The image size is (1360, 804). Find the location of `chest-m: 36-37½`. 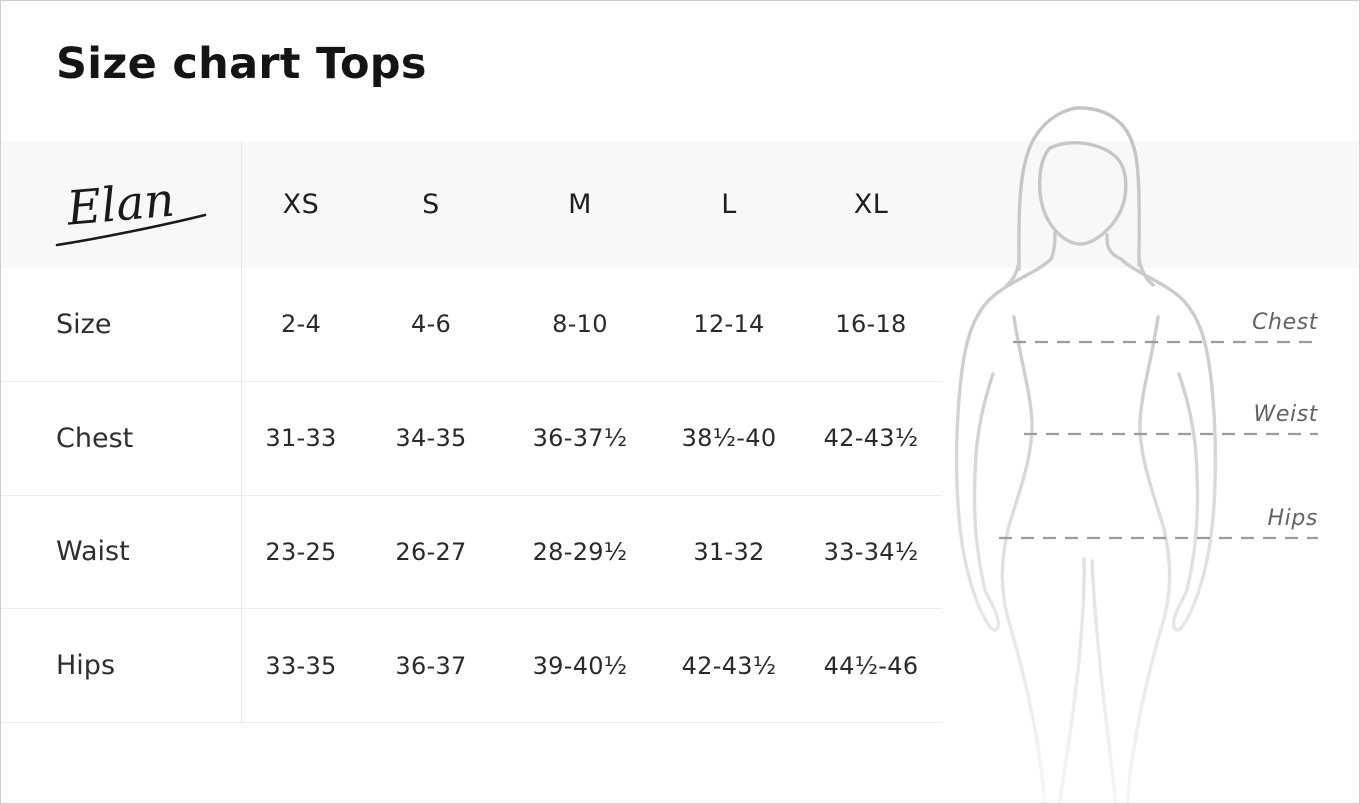

chest-m: 36-37½ is located at coordinates (580, 439).